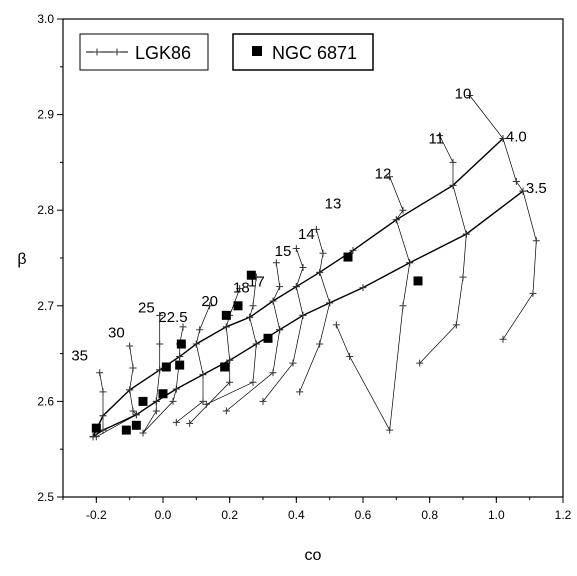  What do you see at coordinates (146, 307) in the screenshot?
I see `curve-label: 25` at bounding box center [146, 307].